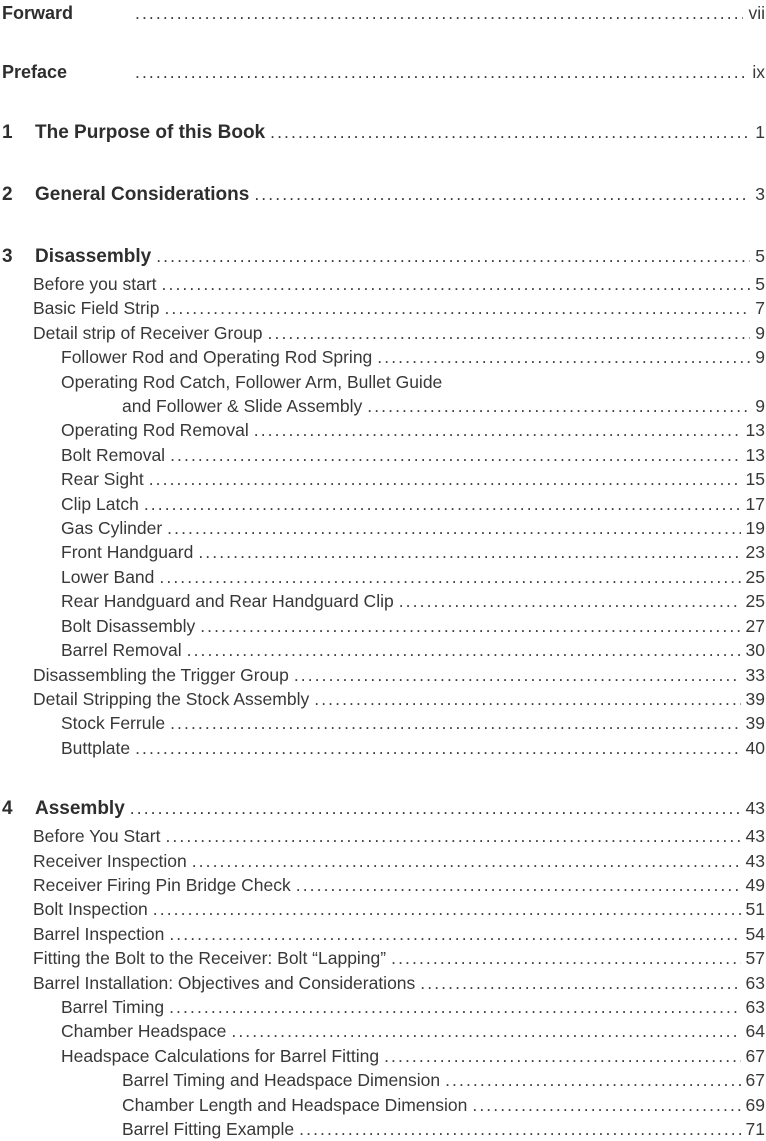 The image size is (766, 1141). I want to click on entry-page-number: 17, so click(755, 503).